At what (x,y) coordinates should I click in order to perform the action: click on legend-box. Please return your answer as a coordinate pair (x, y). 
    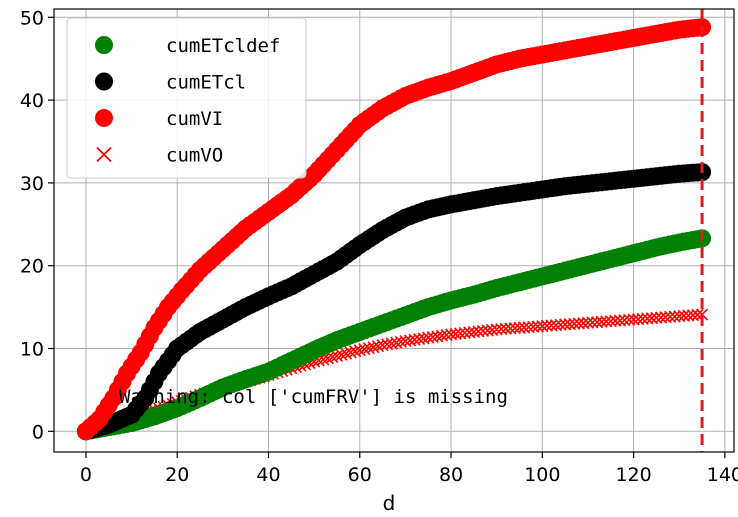
    Looking at the image, I should click on (186, 98).